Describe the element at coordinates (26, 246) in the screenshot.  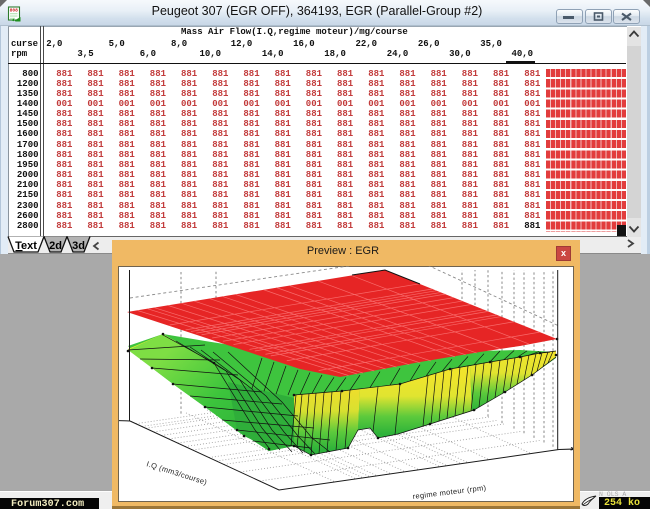
I see `svg-text: Text` at that location.